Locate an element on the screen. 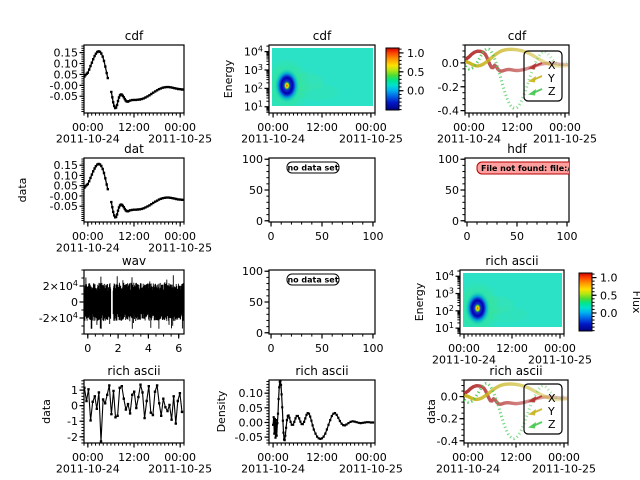 Image resolution: width=640 pixels, height=480 pixels. x-tick-label: 0 is located at coordinates (271, 348).